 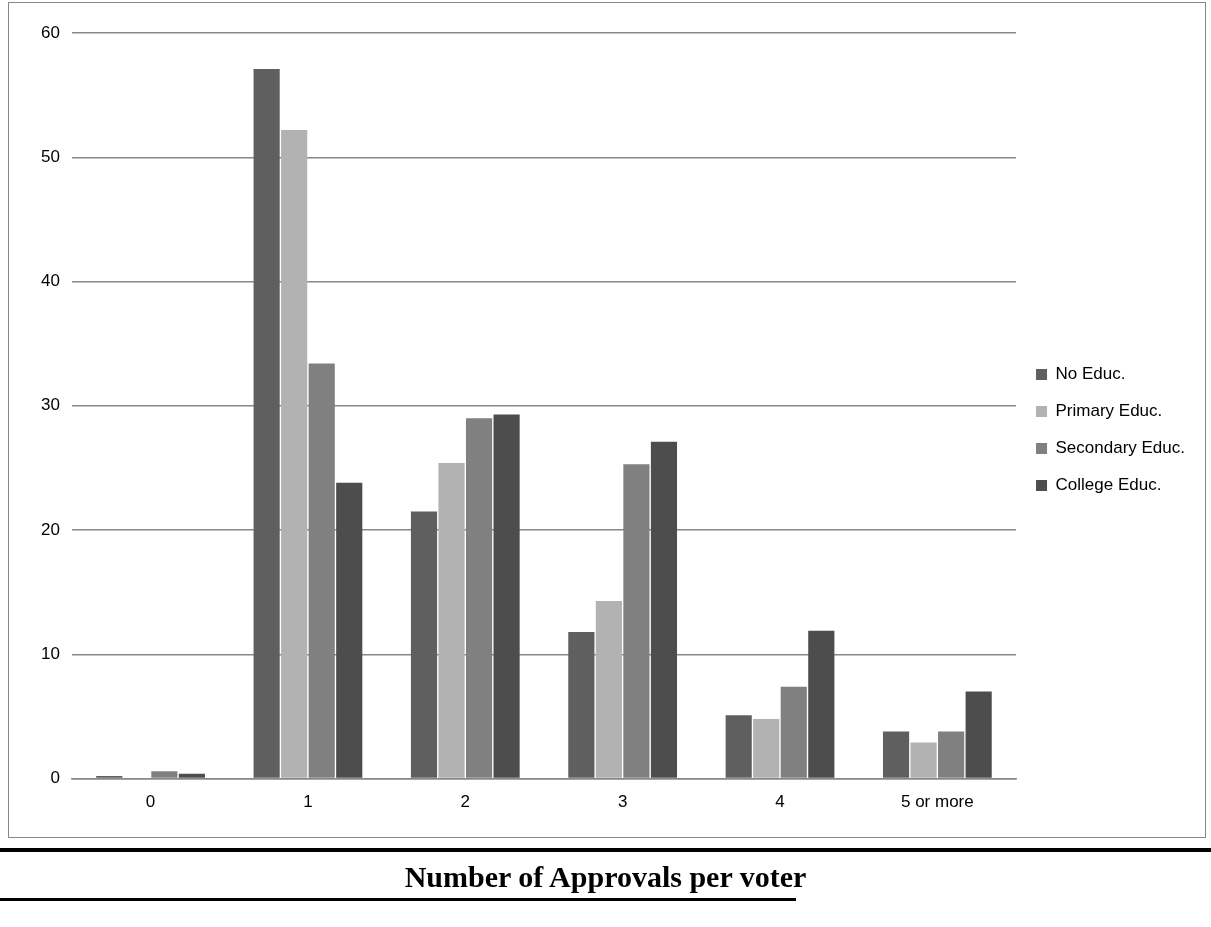 I want to click on y-tick-label: 50, so click(x=50, y=156).